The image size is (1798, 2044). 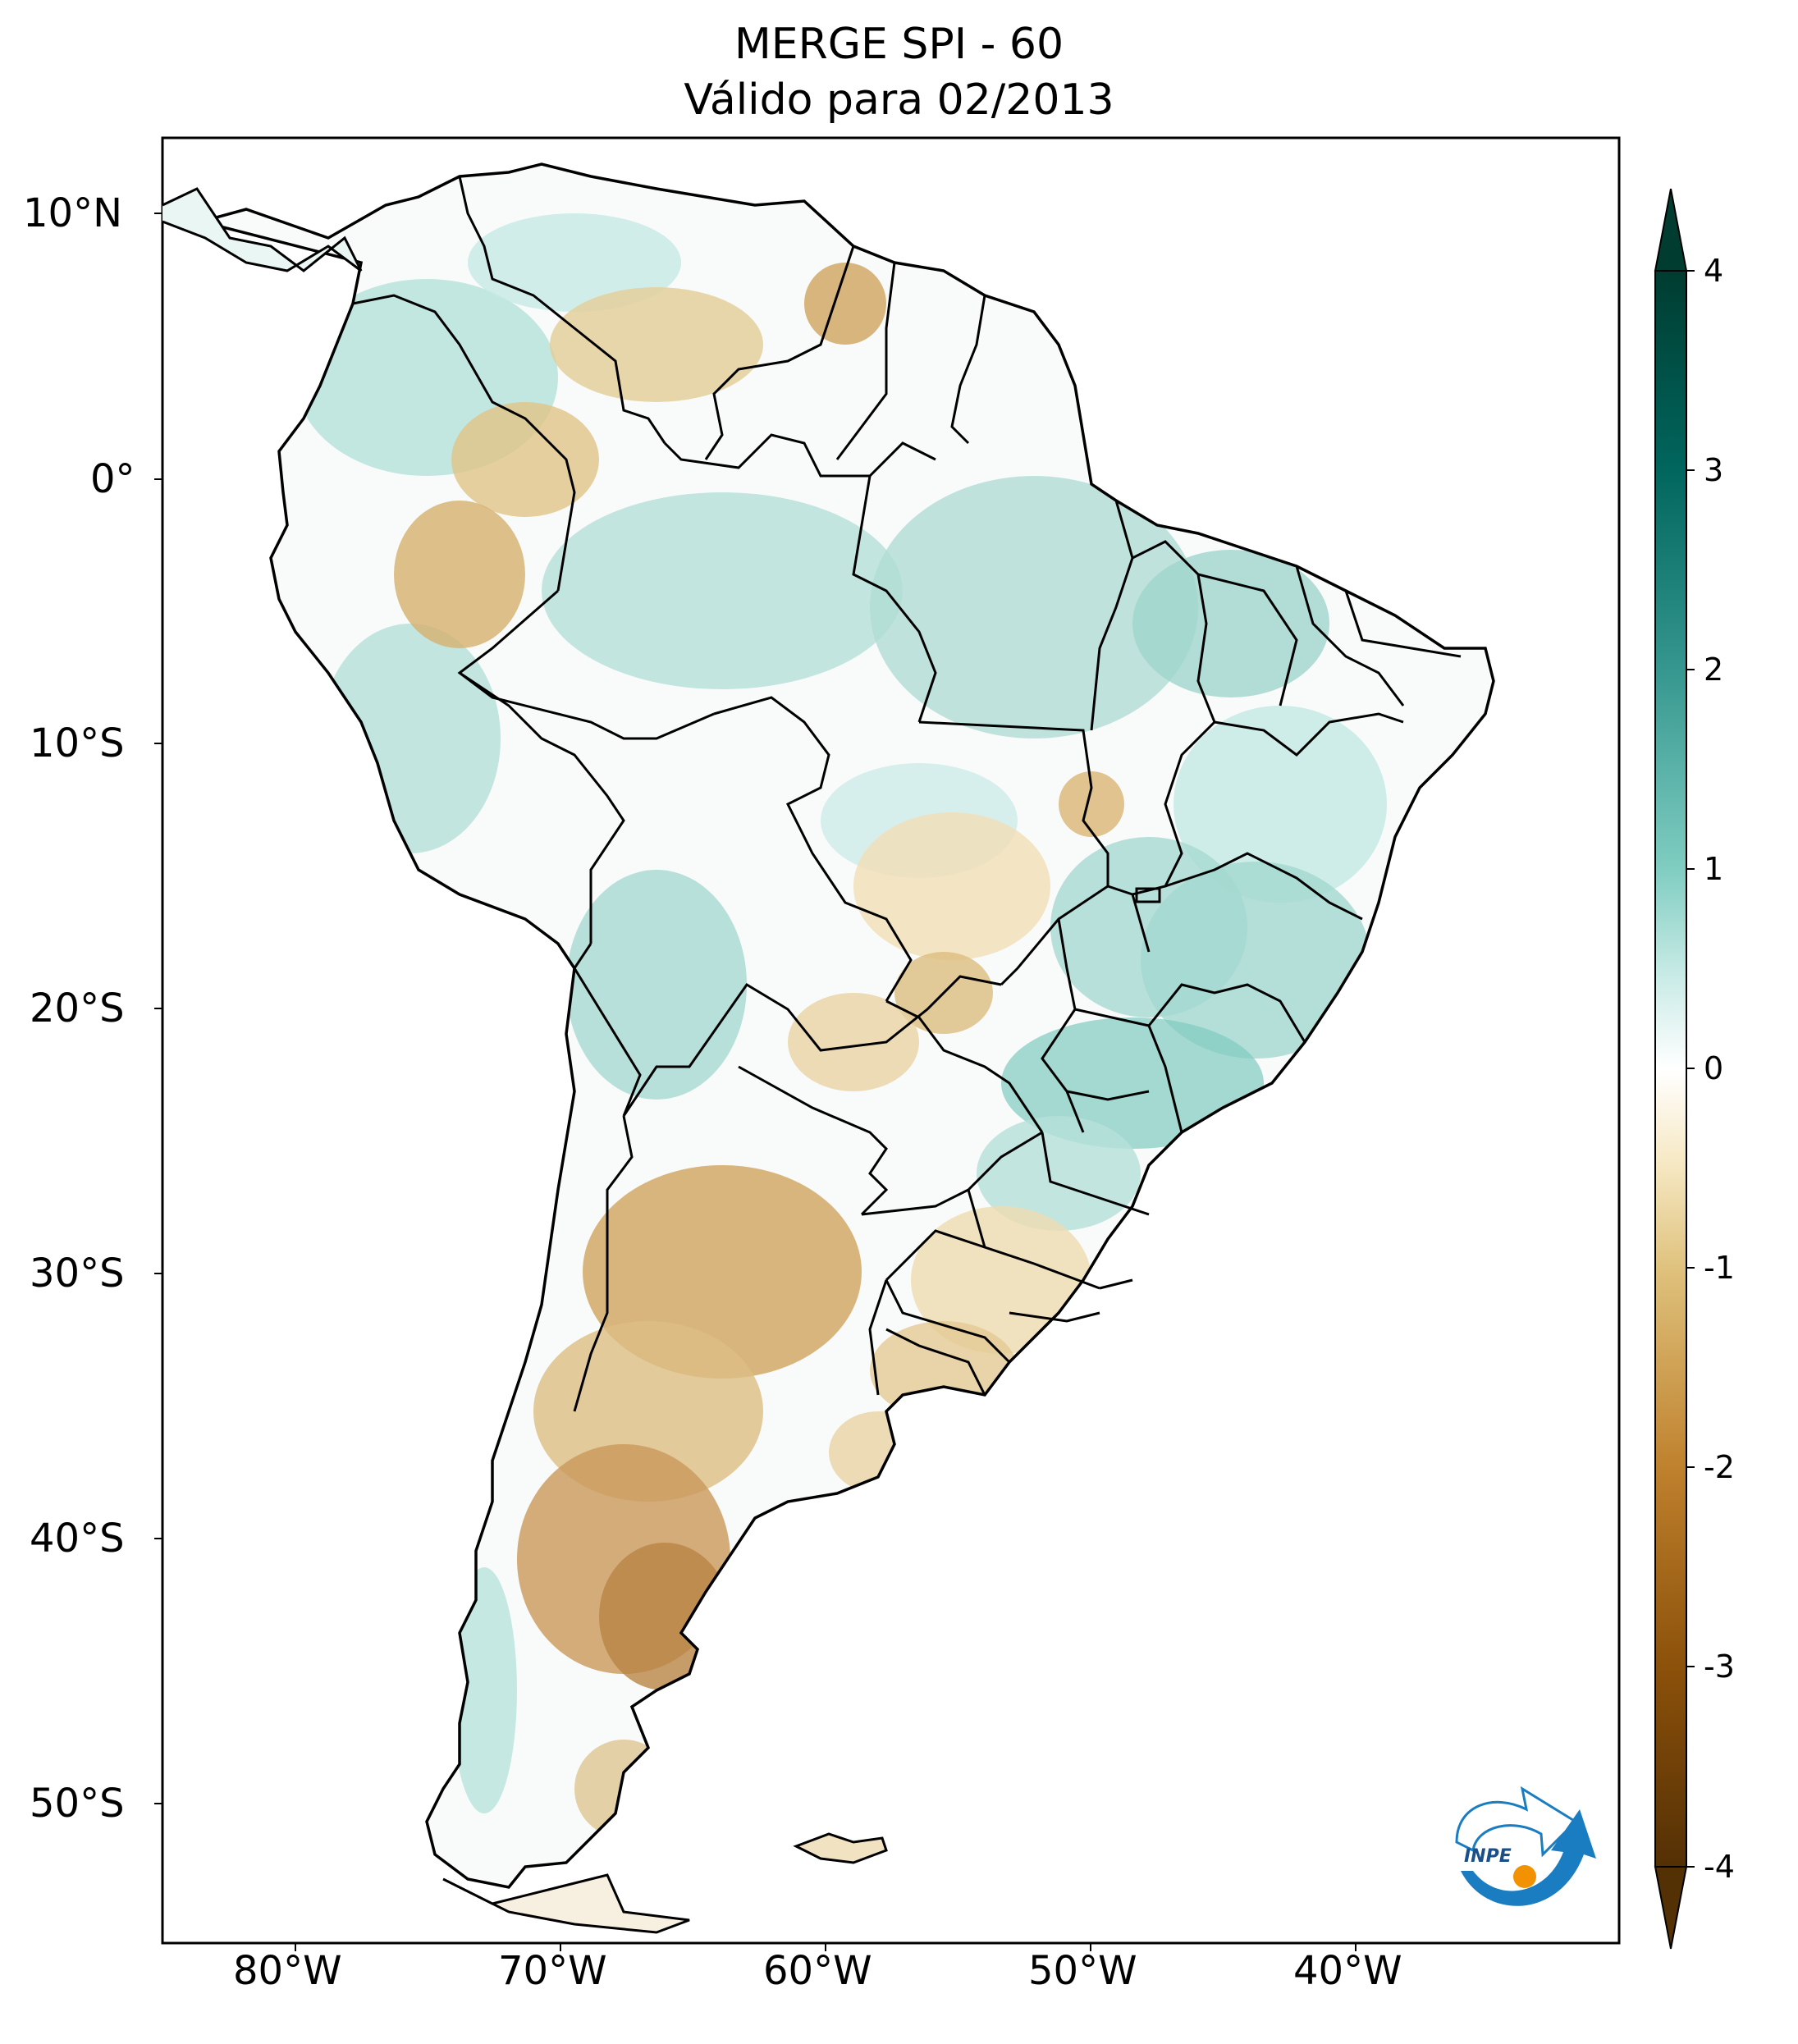 I want to click on inpe-logo-text: INPE, so click(x=1488, y=1856).